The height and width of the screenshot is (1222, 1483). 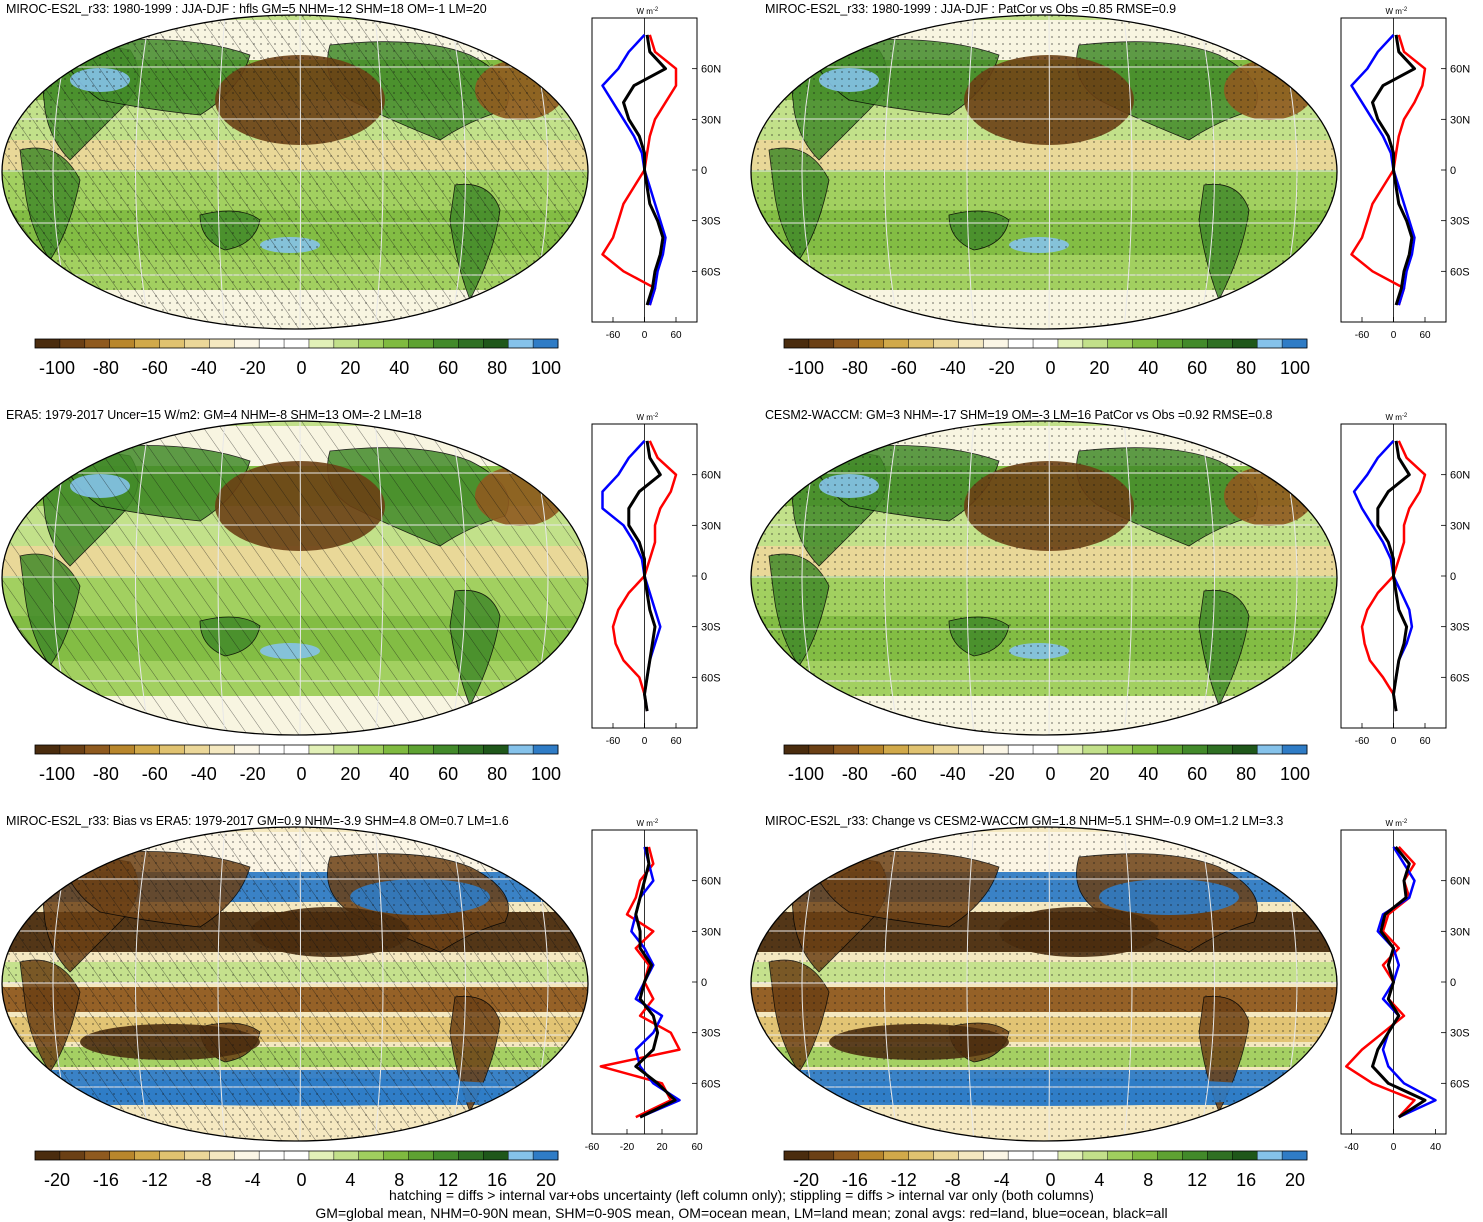 I want to click on colorbar-label: 16, so click(x=497, y=1178).